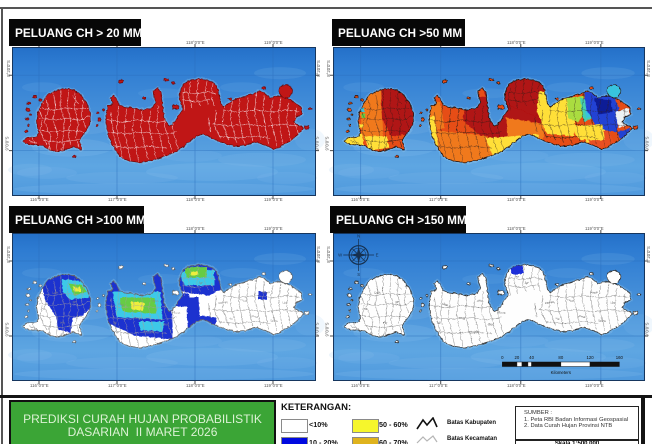 This screenshot has width=652, height=444. What do you see at coordinates (531, 357) in the screenshot?
I see `svg-text: 40` at bounding box center [531, 357].